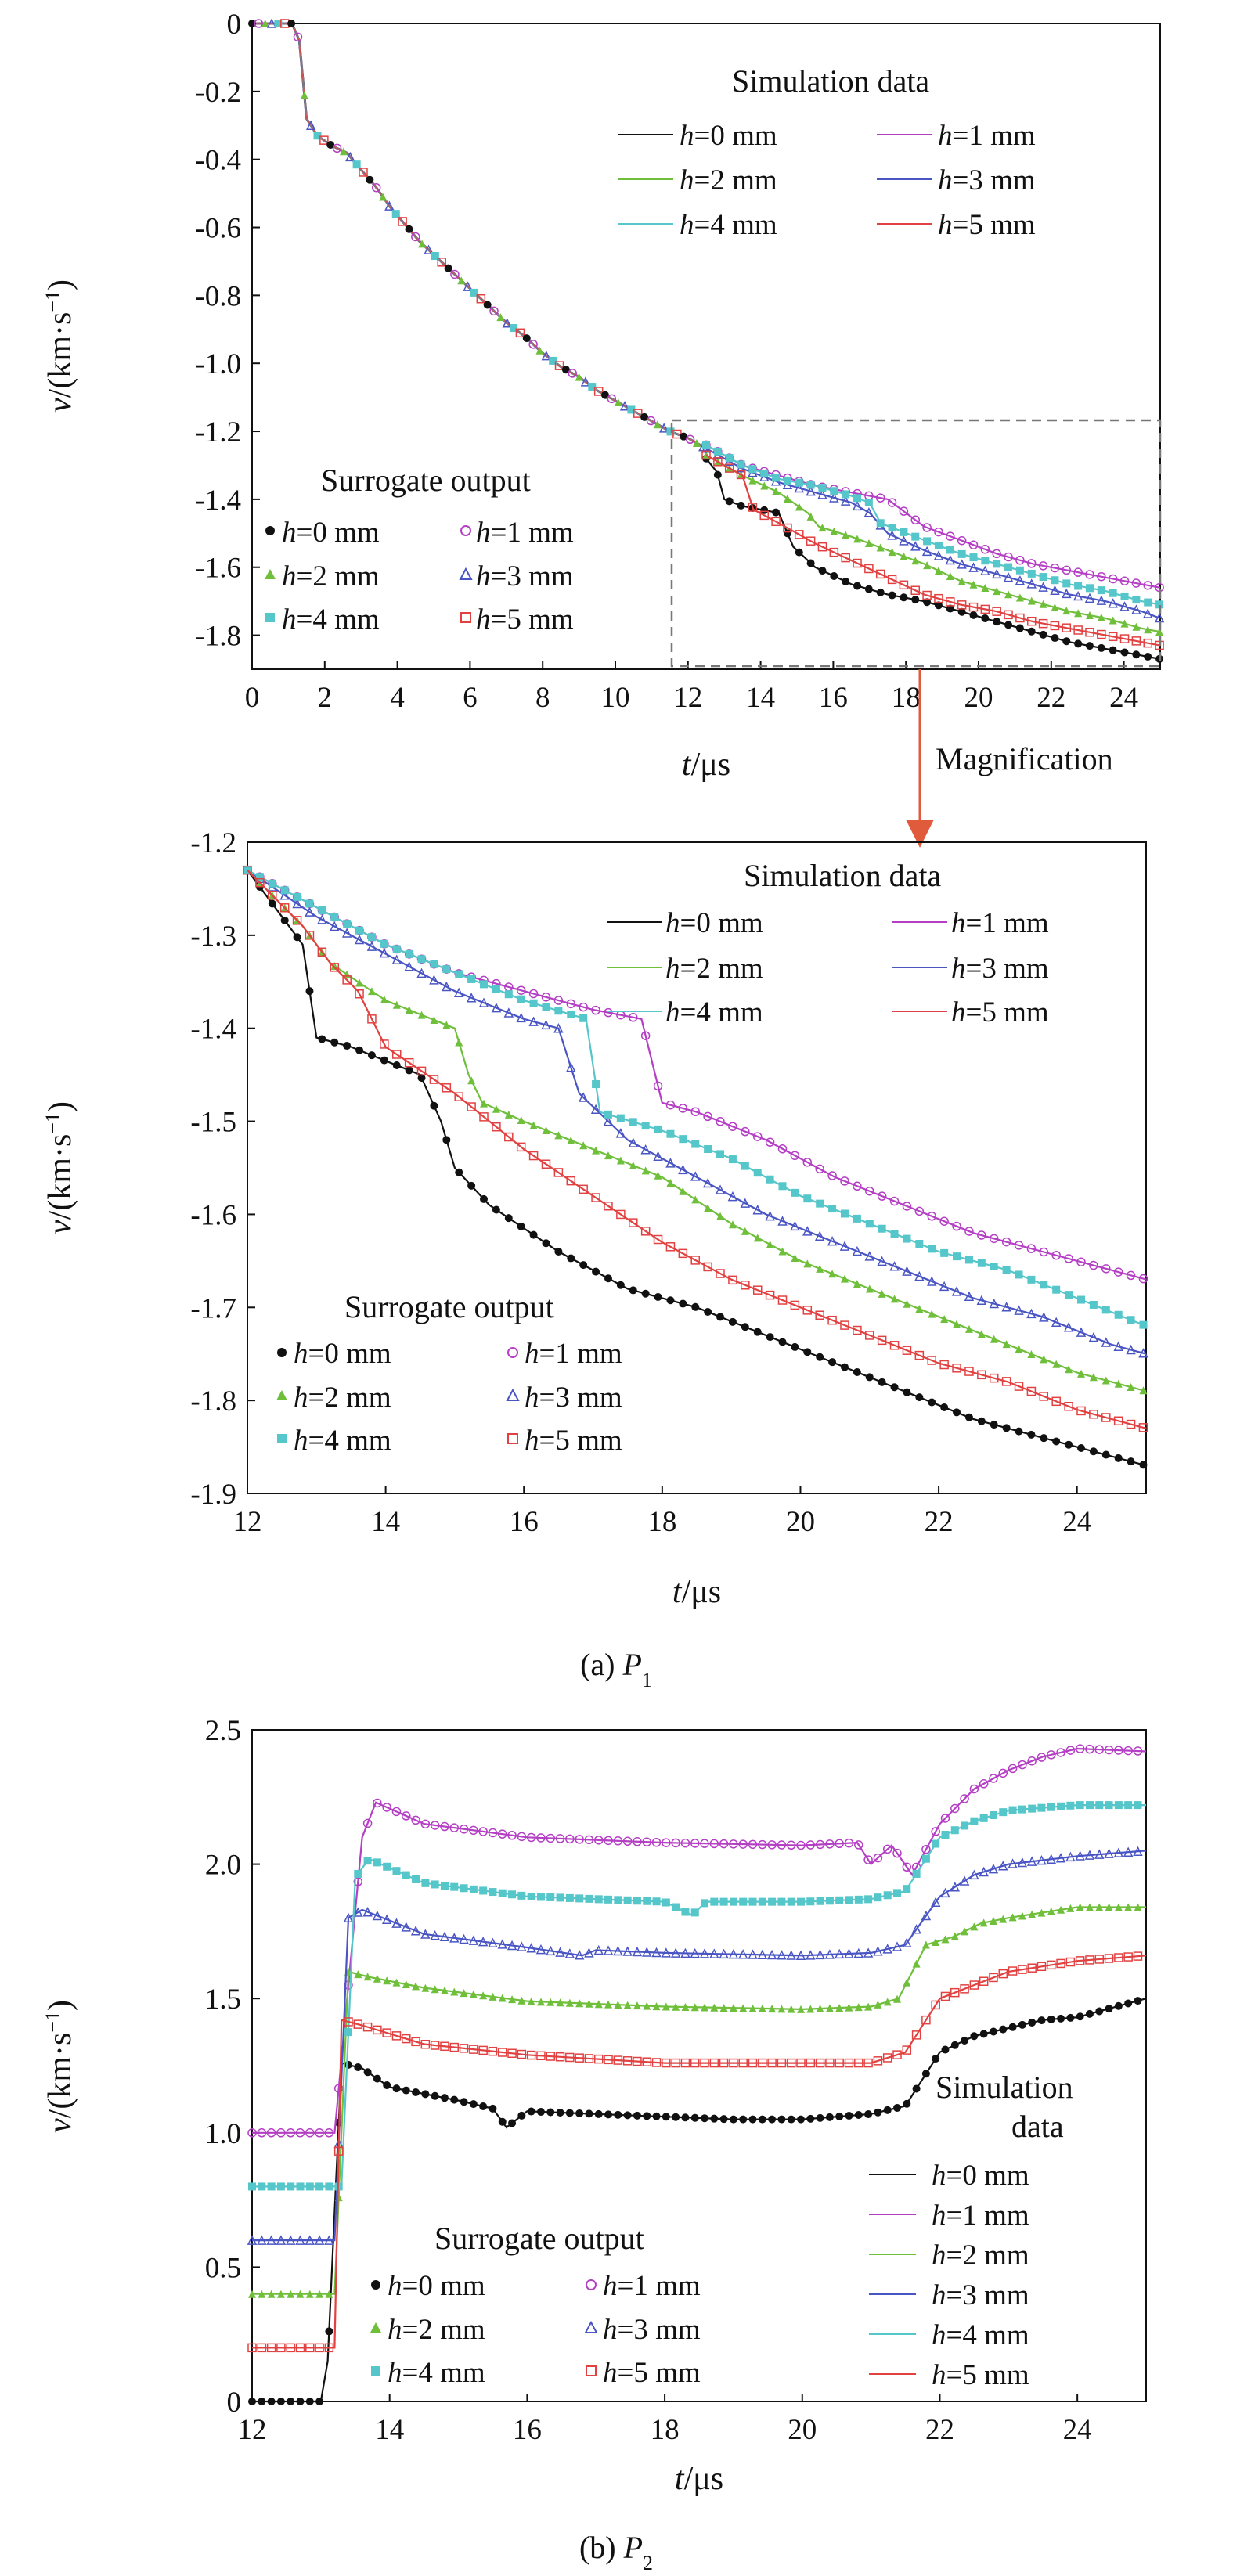  Describe the element at coordinates (436, 2373) in the screenshot. I see `legend-h4: h=4 mm` at that location.